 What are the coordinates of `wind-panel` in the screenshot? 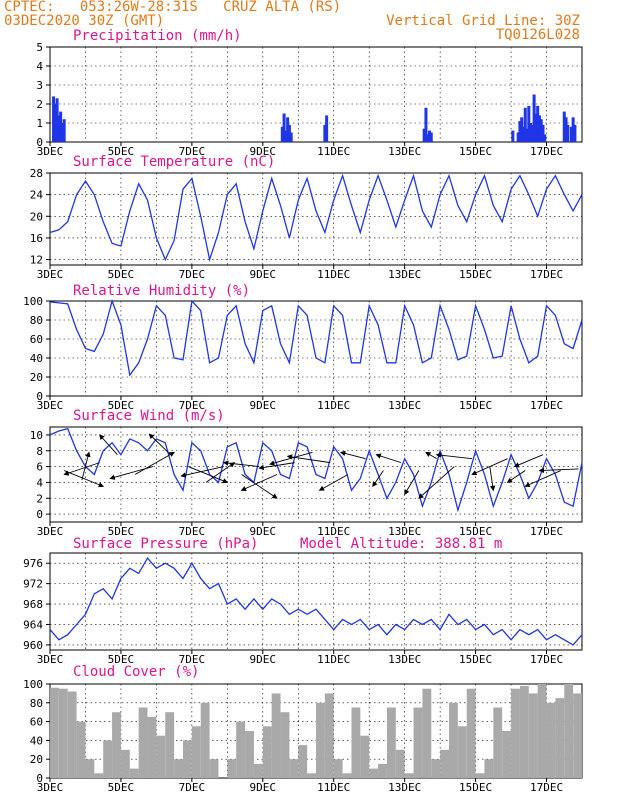 It's located at (314, 476).